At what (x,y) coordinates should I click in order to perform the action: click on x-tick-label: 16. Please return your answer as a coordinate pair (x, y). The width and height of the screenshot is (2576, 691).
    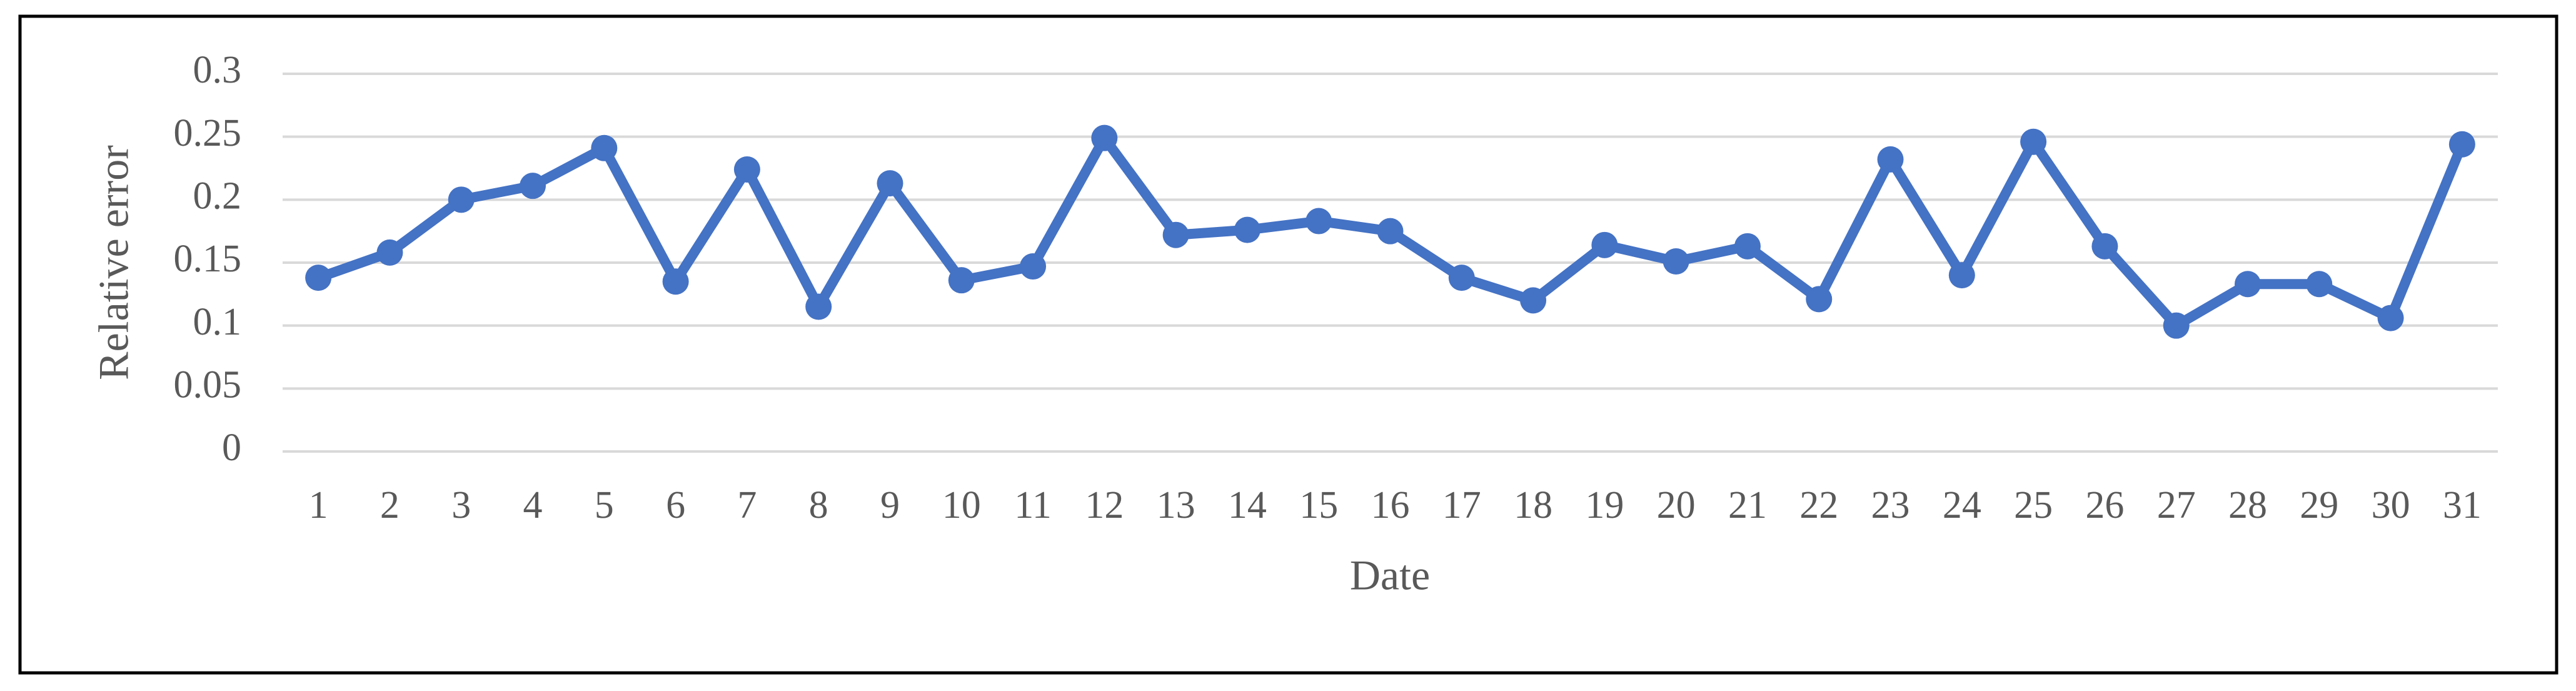
    Looking at the image, I should click on (1390, 505).